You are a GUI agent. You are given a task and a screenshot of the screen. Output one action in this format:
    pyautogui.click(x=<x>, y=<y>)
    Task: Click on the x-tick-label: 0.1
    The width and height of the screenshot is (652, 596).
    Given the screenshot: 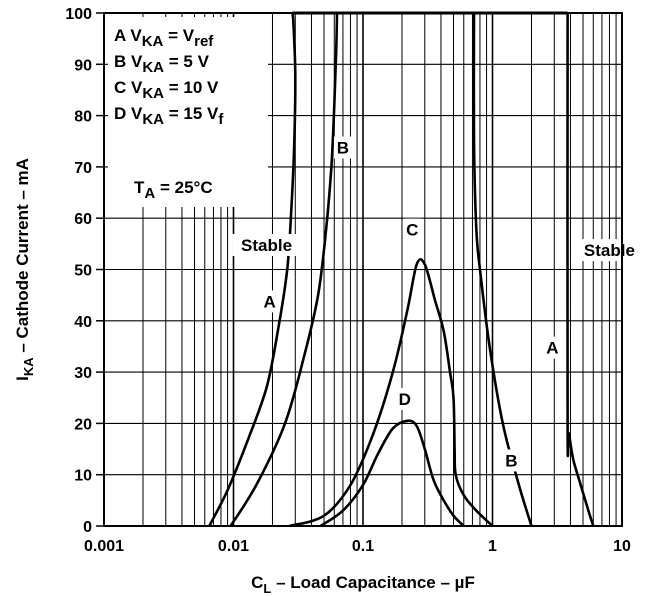 What is the action you would take?
    pyautogui.click(x=363, y=546)
    